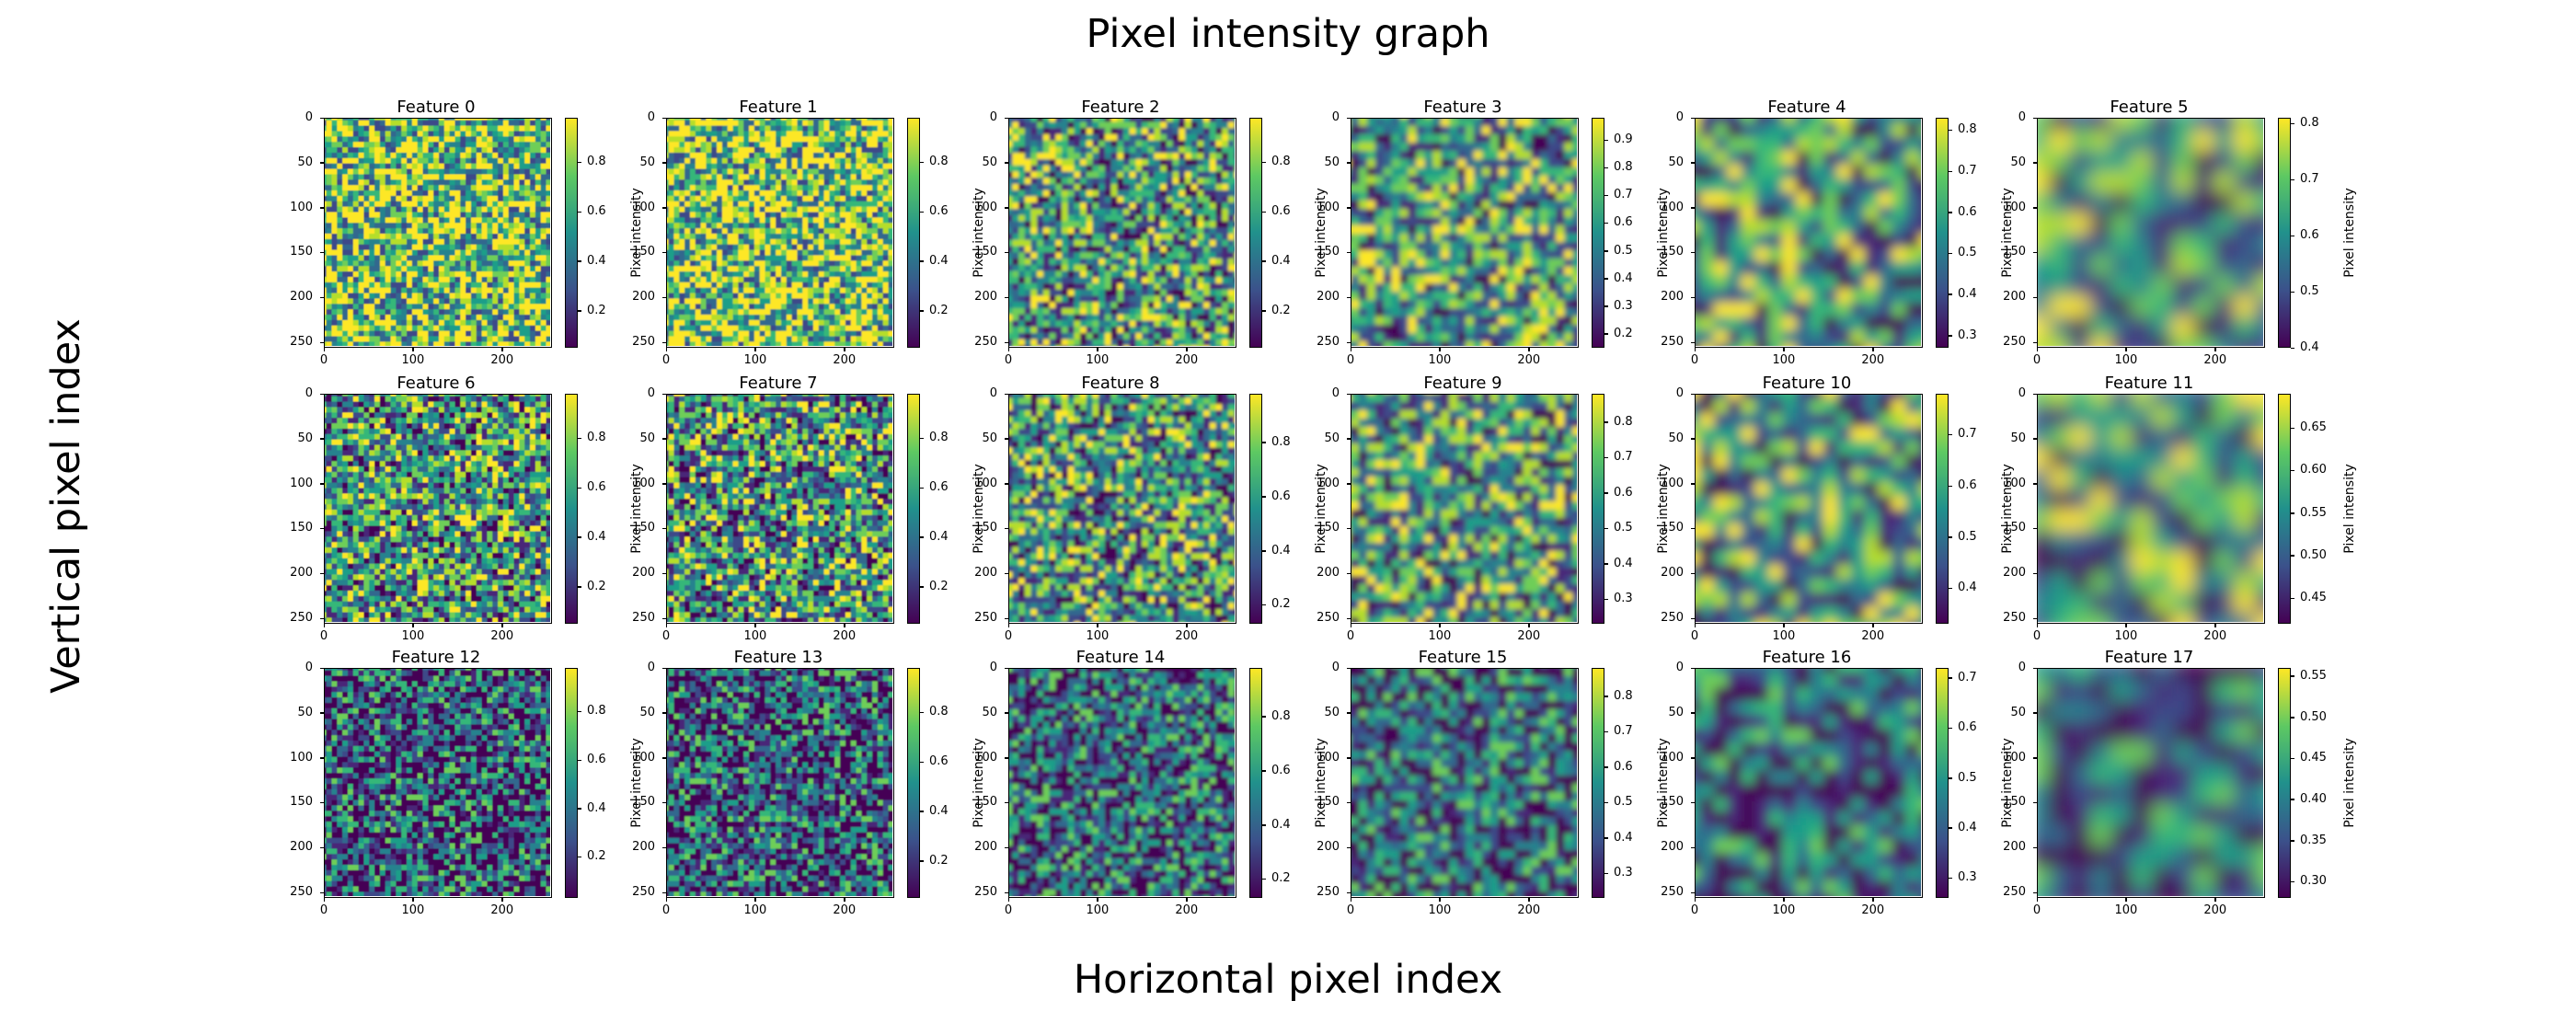 The width and height of the screenshot is (2576, 1012). Describe the element at coordinates (2149, 657) in the screenshot. I see `panel-title: Feature 17` at that location.